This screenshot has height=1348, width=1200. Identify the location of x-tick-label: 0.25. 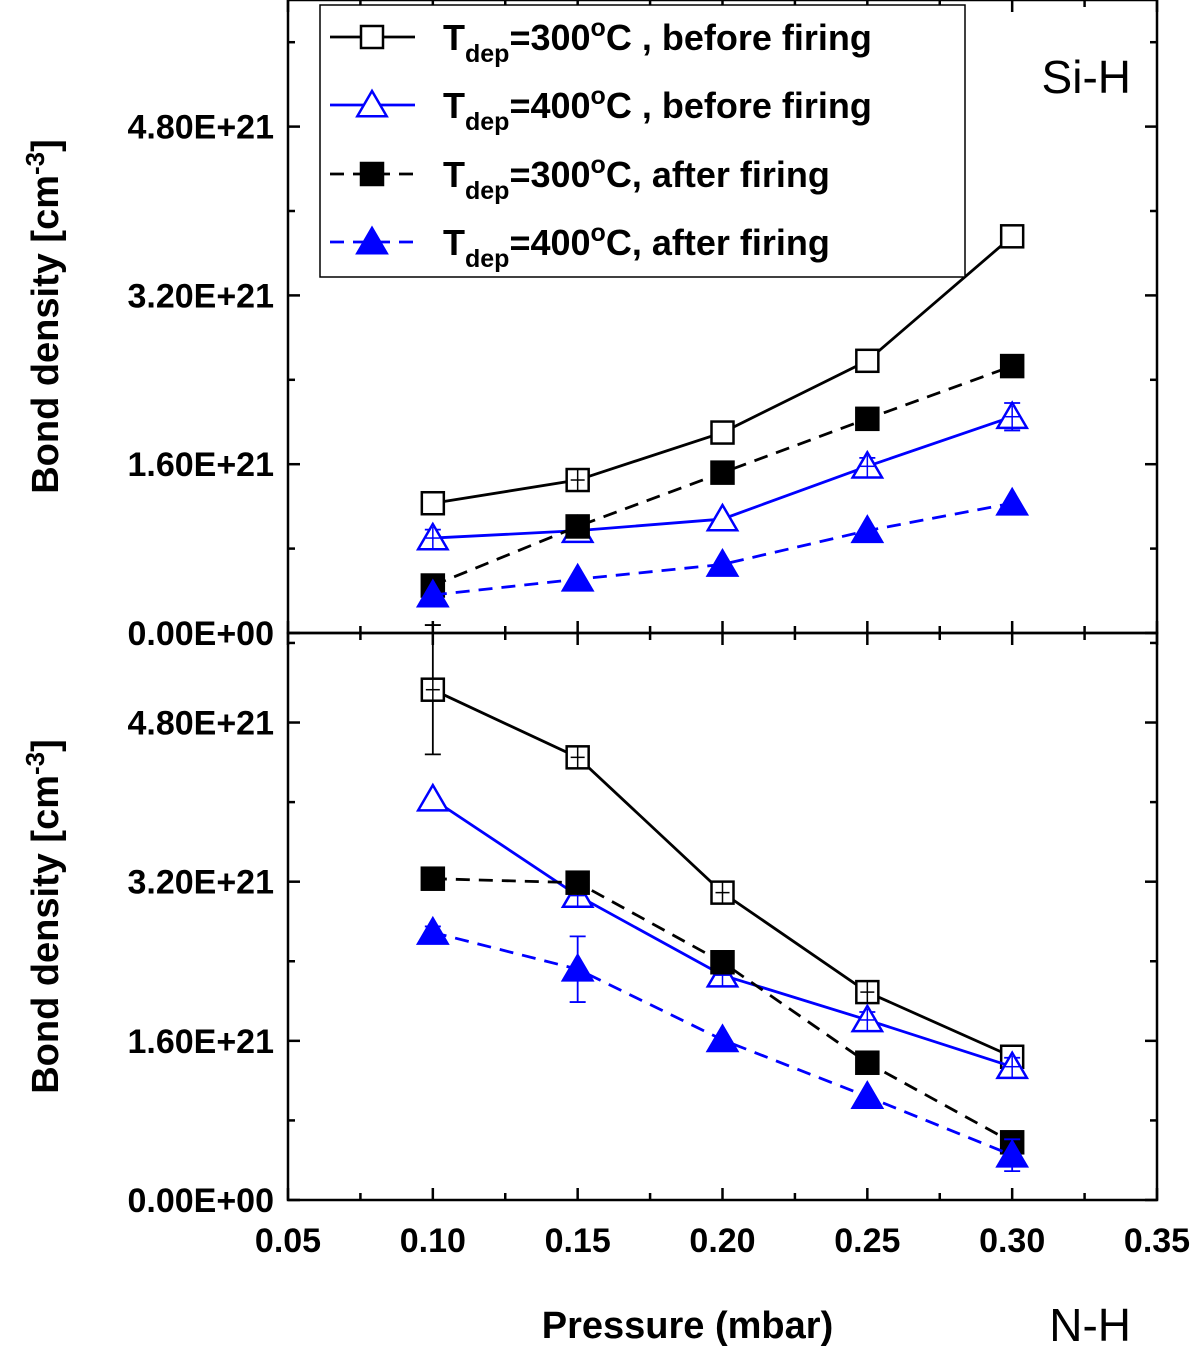
(867, 1241).